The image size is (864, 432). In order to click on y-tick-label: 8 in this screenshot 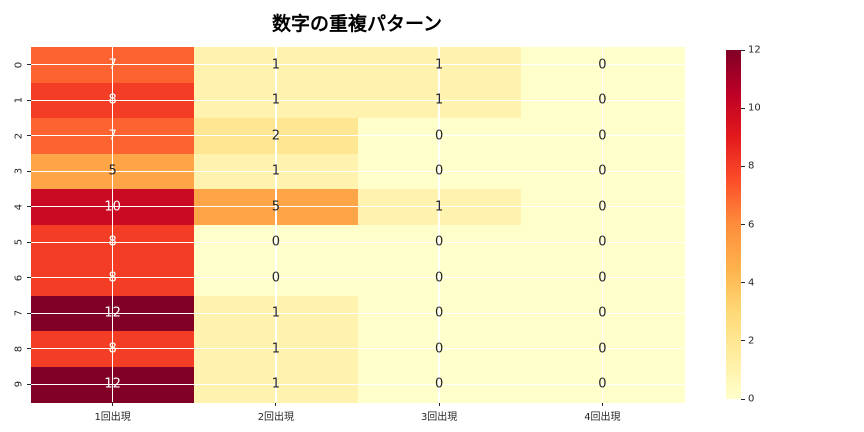, I will do `click(19, 348)`.